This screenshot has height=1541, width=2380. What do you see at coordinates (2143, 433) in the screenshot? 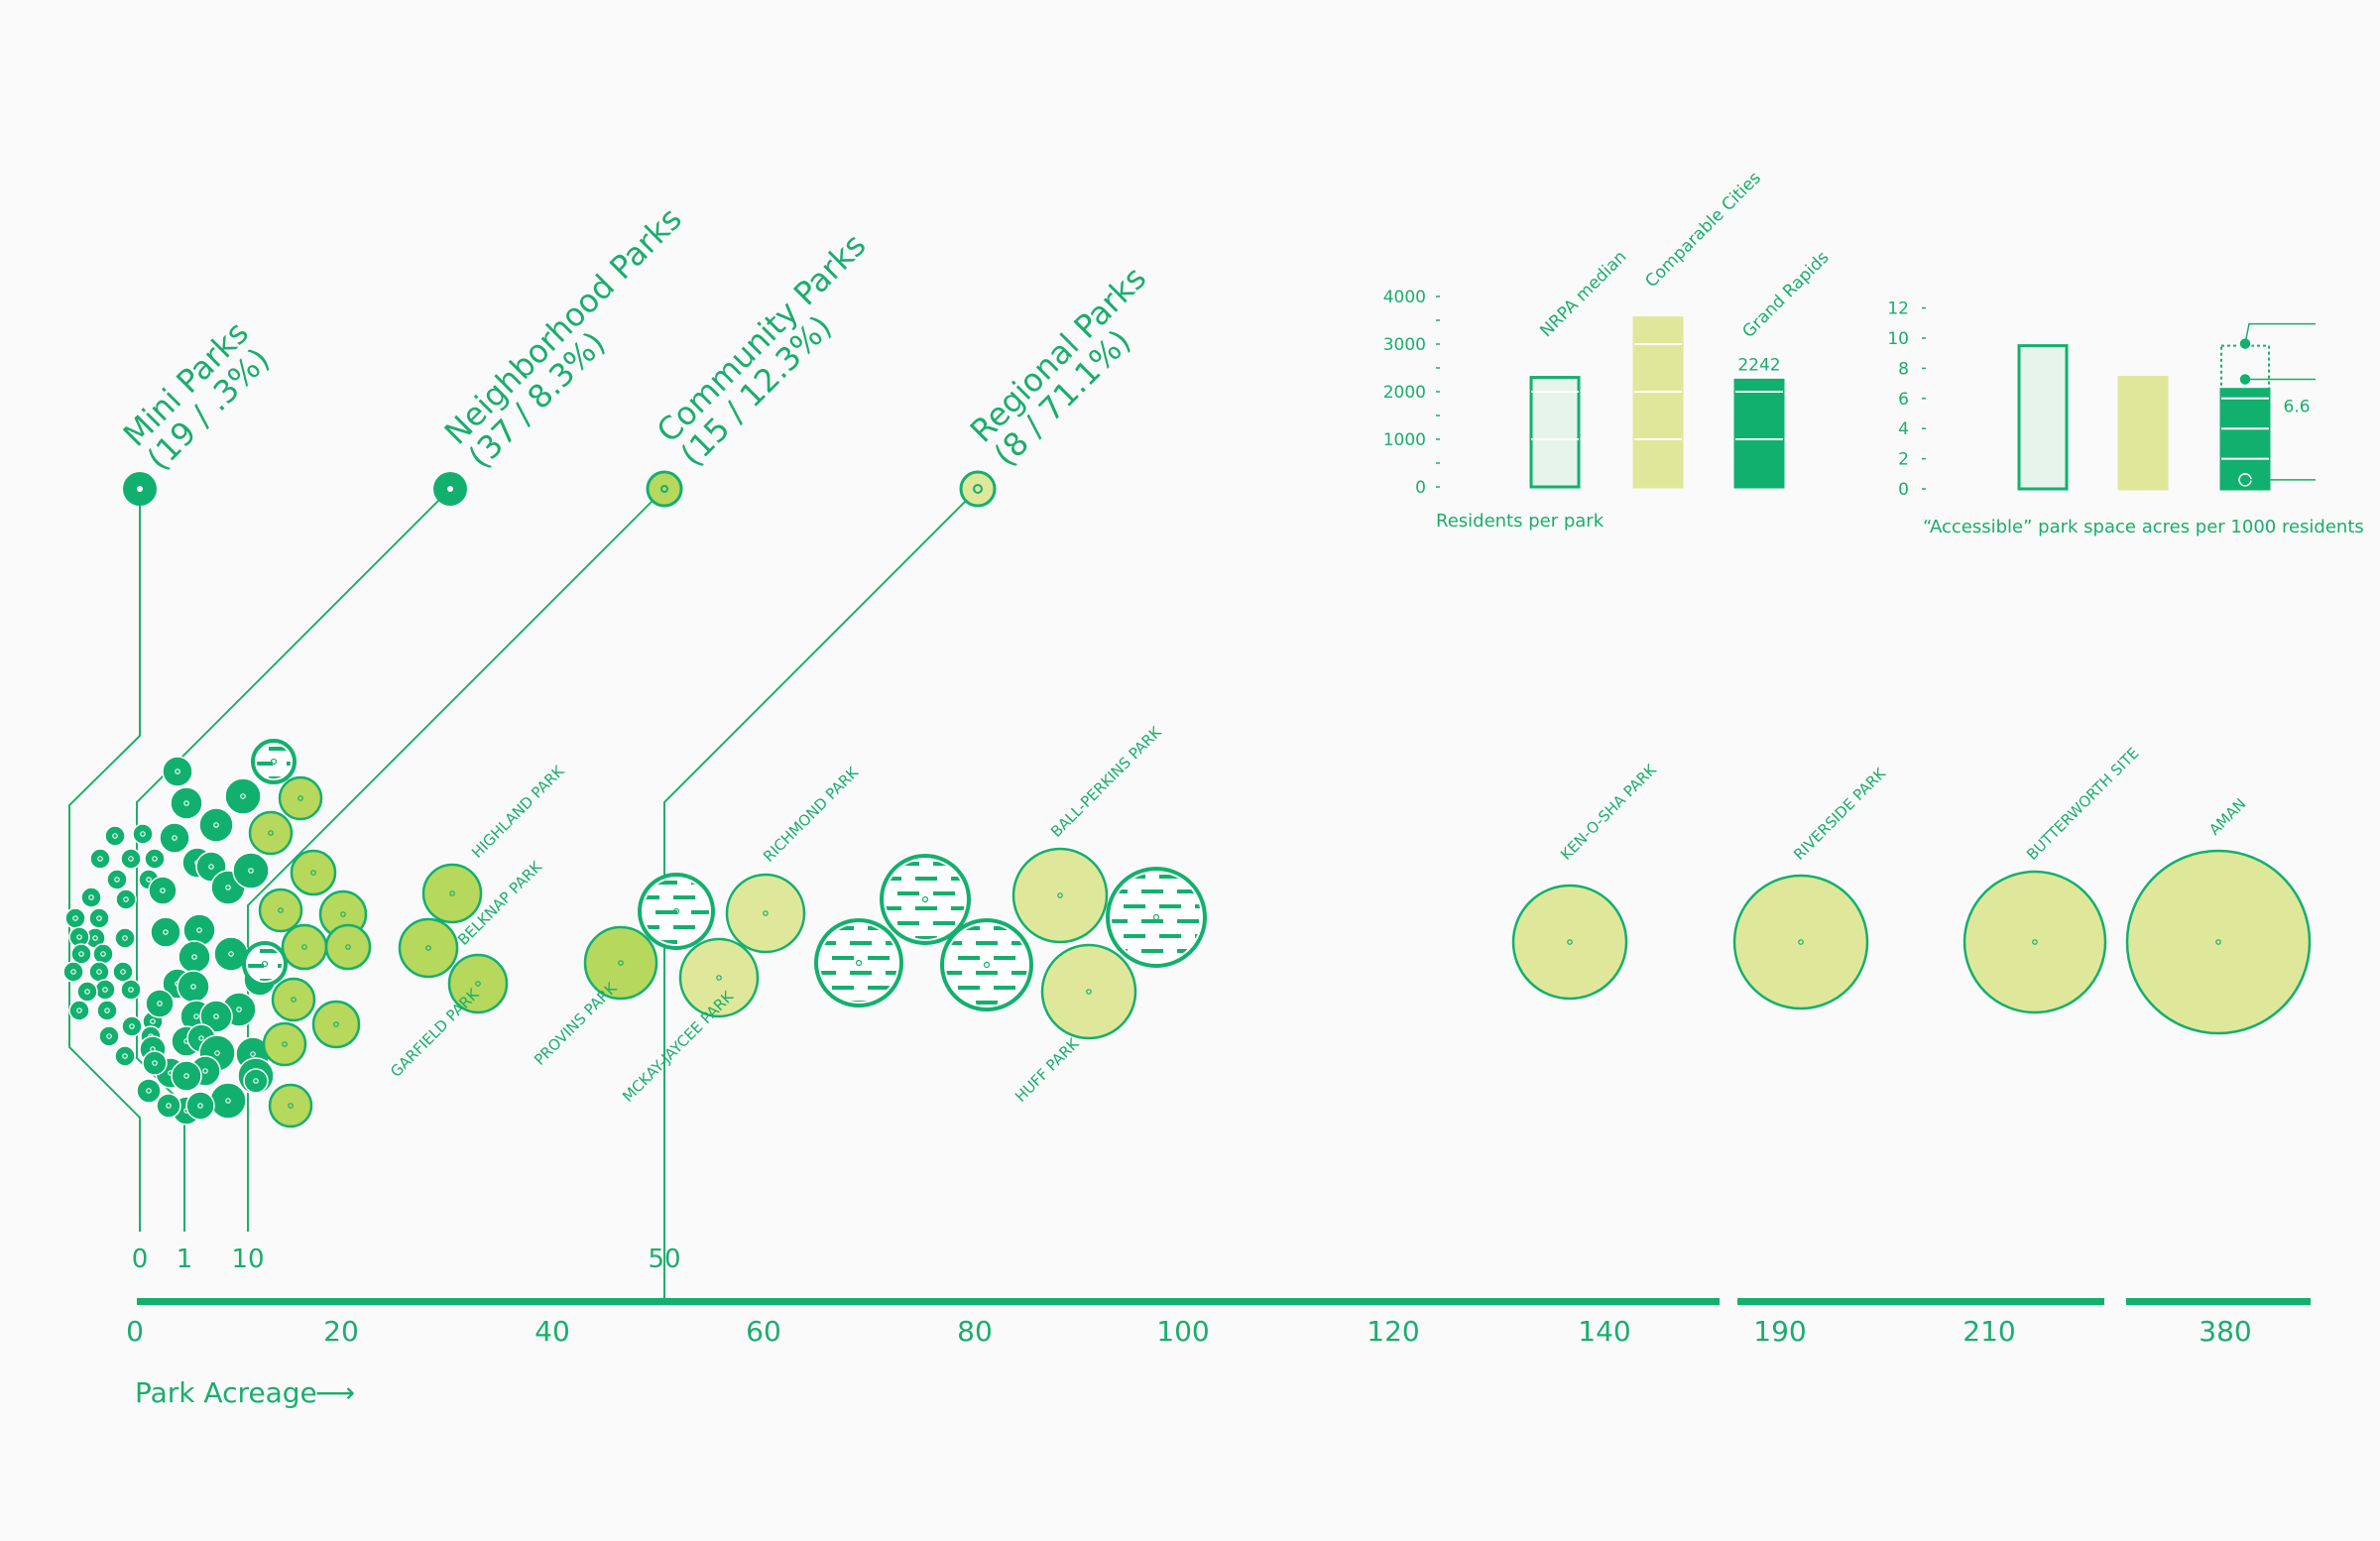
I see `chart2-bar` at bounding box center [2143, 433].